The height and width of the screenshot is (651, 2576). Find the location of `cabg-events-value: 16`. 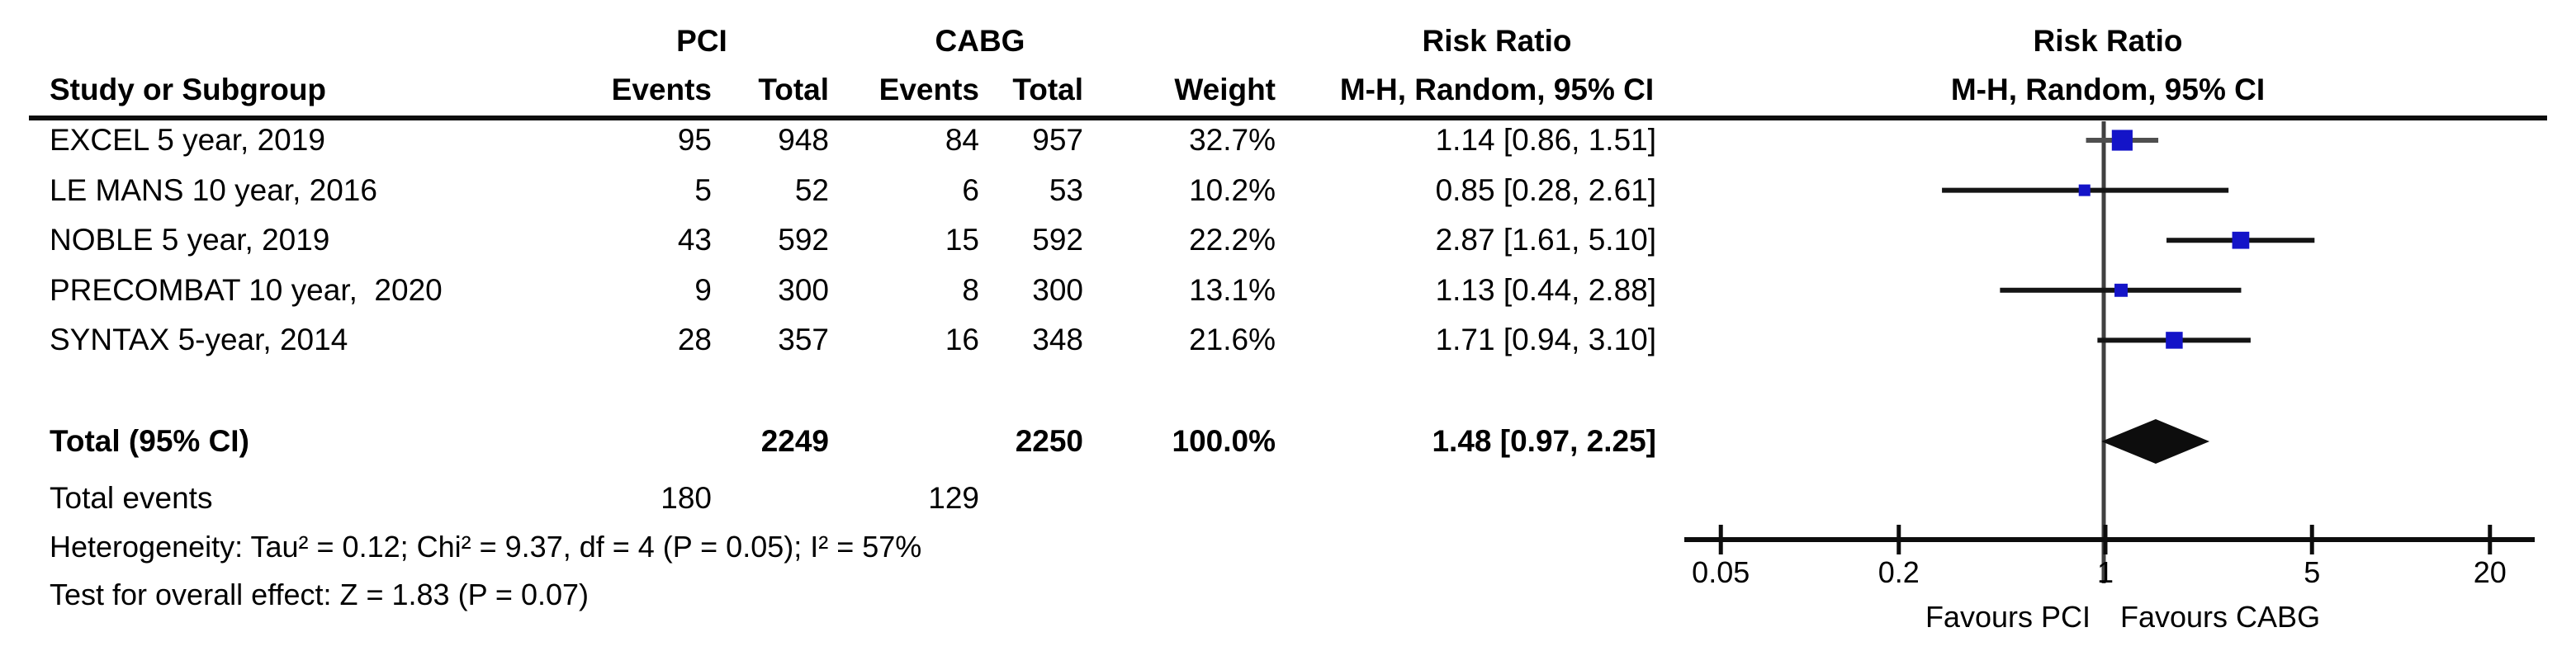

cabg-events-value: 16 is located at coordinates (962, 340).